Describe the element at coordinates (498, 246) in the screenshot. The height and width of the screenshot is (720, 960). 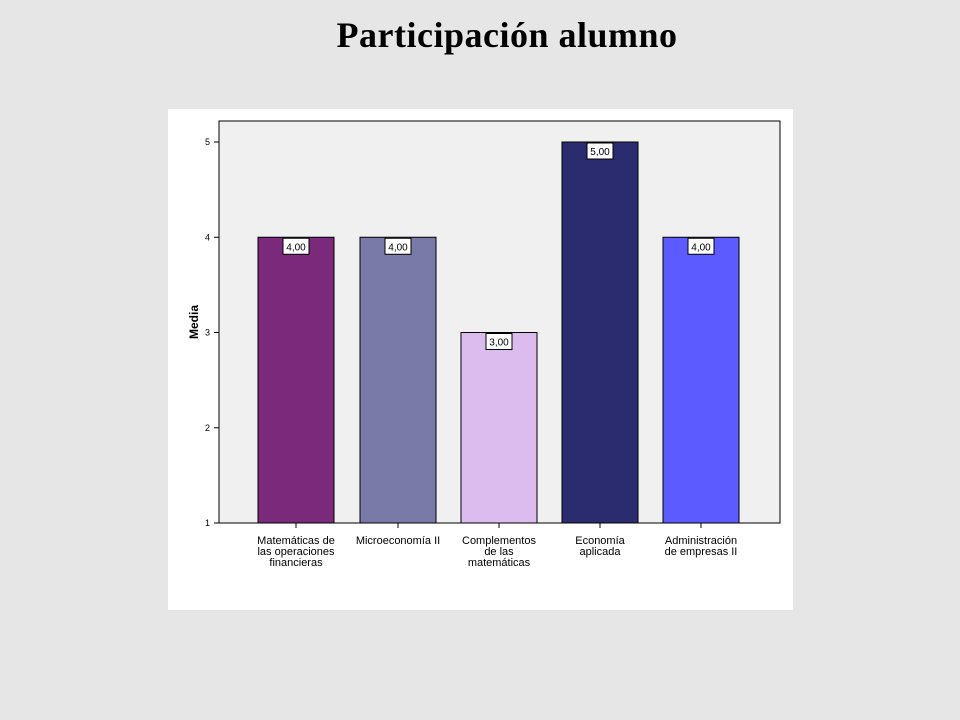
I see `data-labels: 4,00 4,00 3,00 5,00 4,00` at that location.